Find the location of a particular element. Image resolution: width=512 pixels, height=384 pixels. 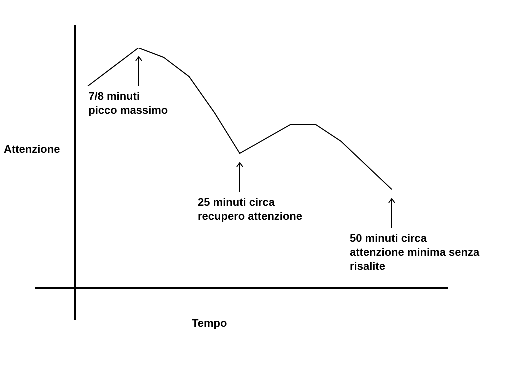

y-axis-title: Attenzione is located at coordinates (32, 150).